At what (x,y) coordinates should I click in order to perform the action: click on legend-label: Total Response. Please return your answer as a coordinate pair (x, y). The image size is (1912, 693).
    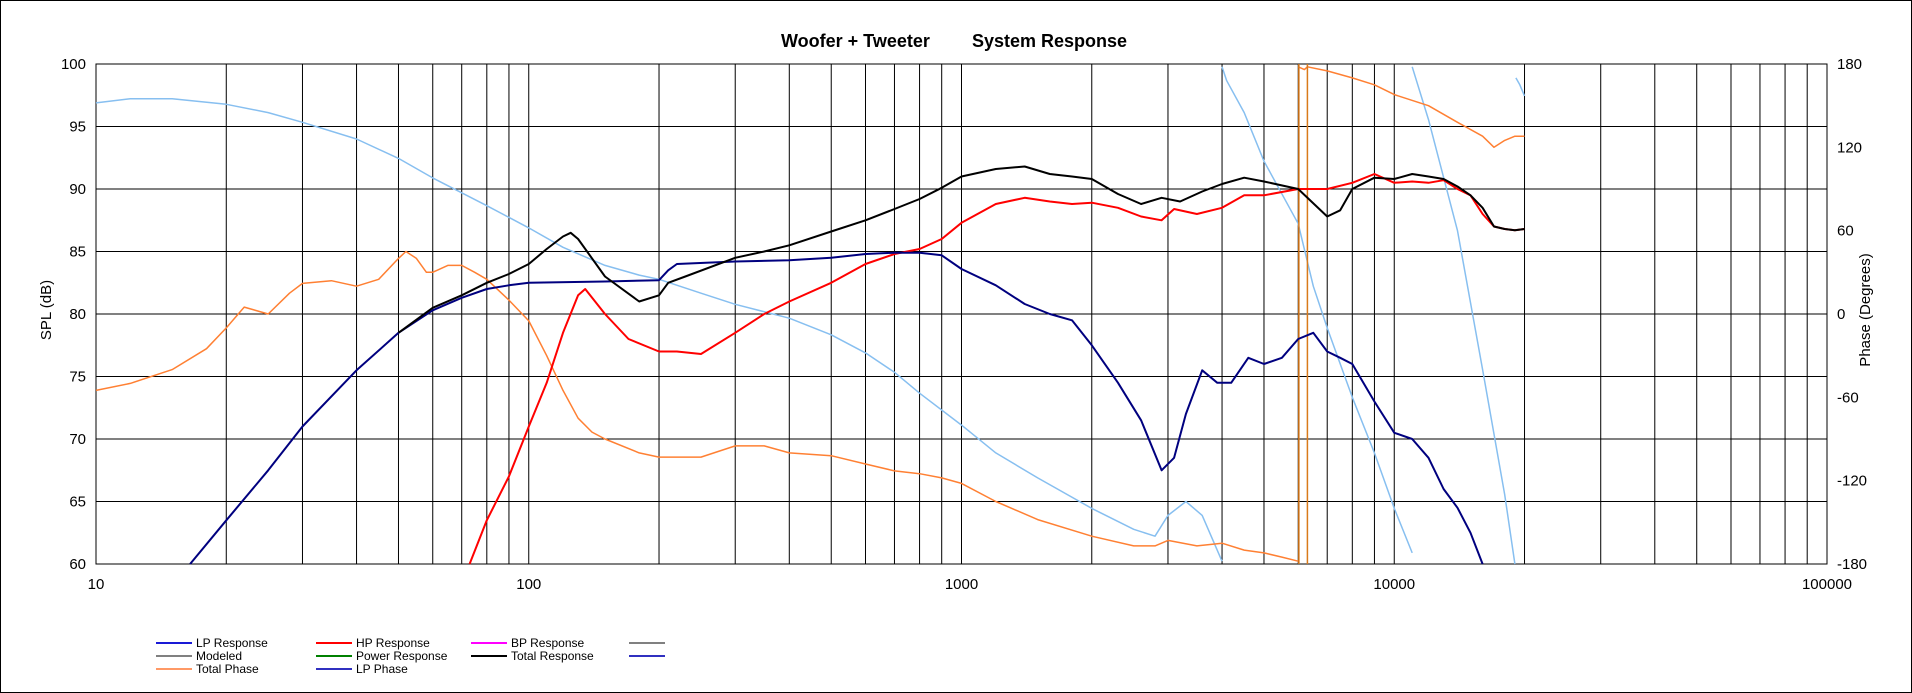
    Looking at the image, I should click on (552, 656).